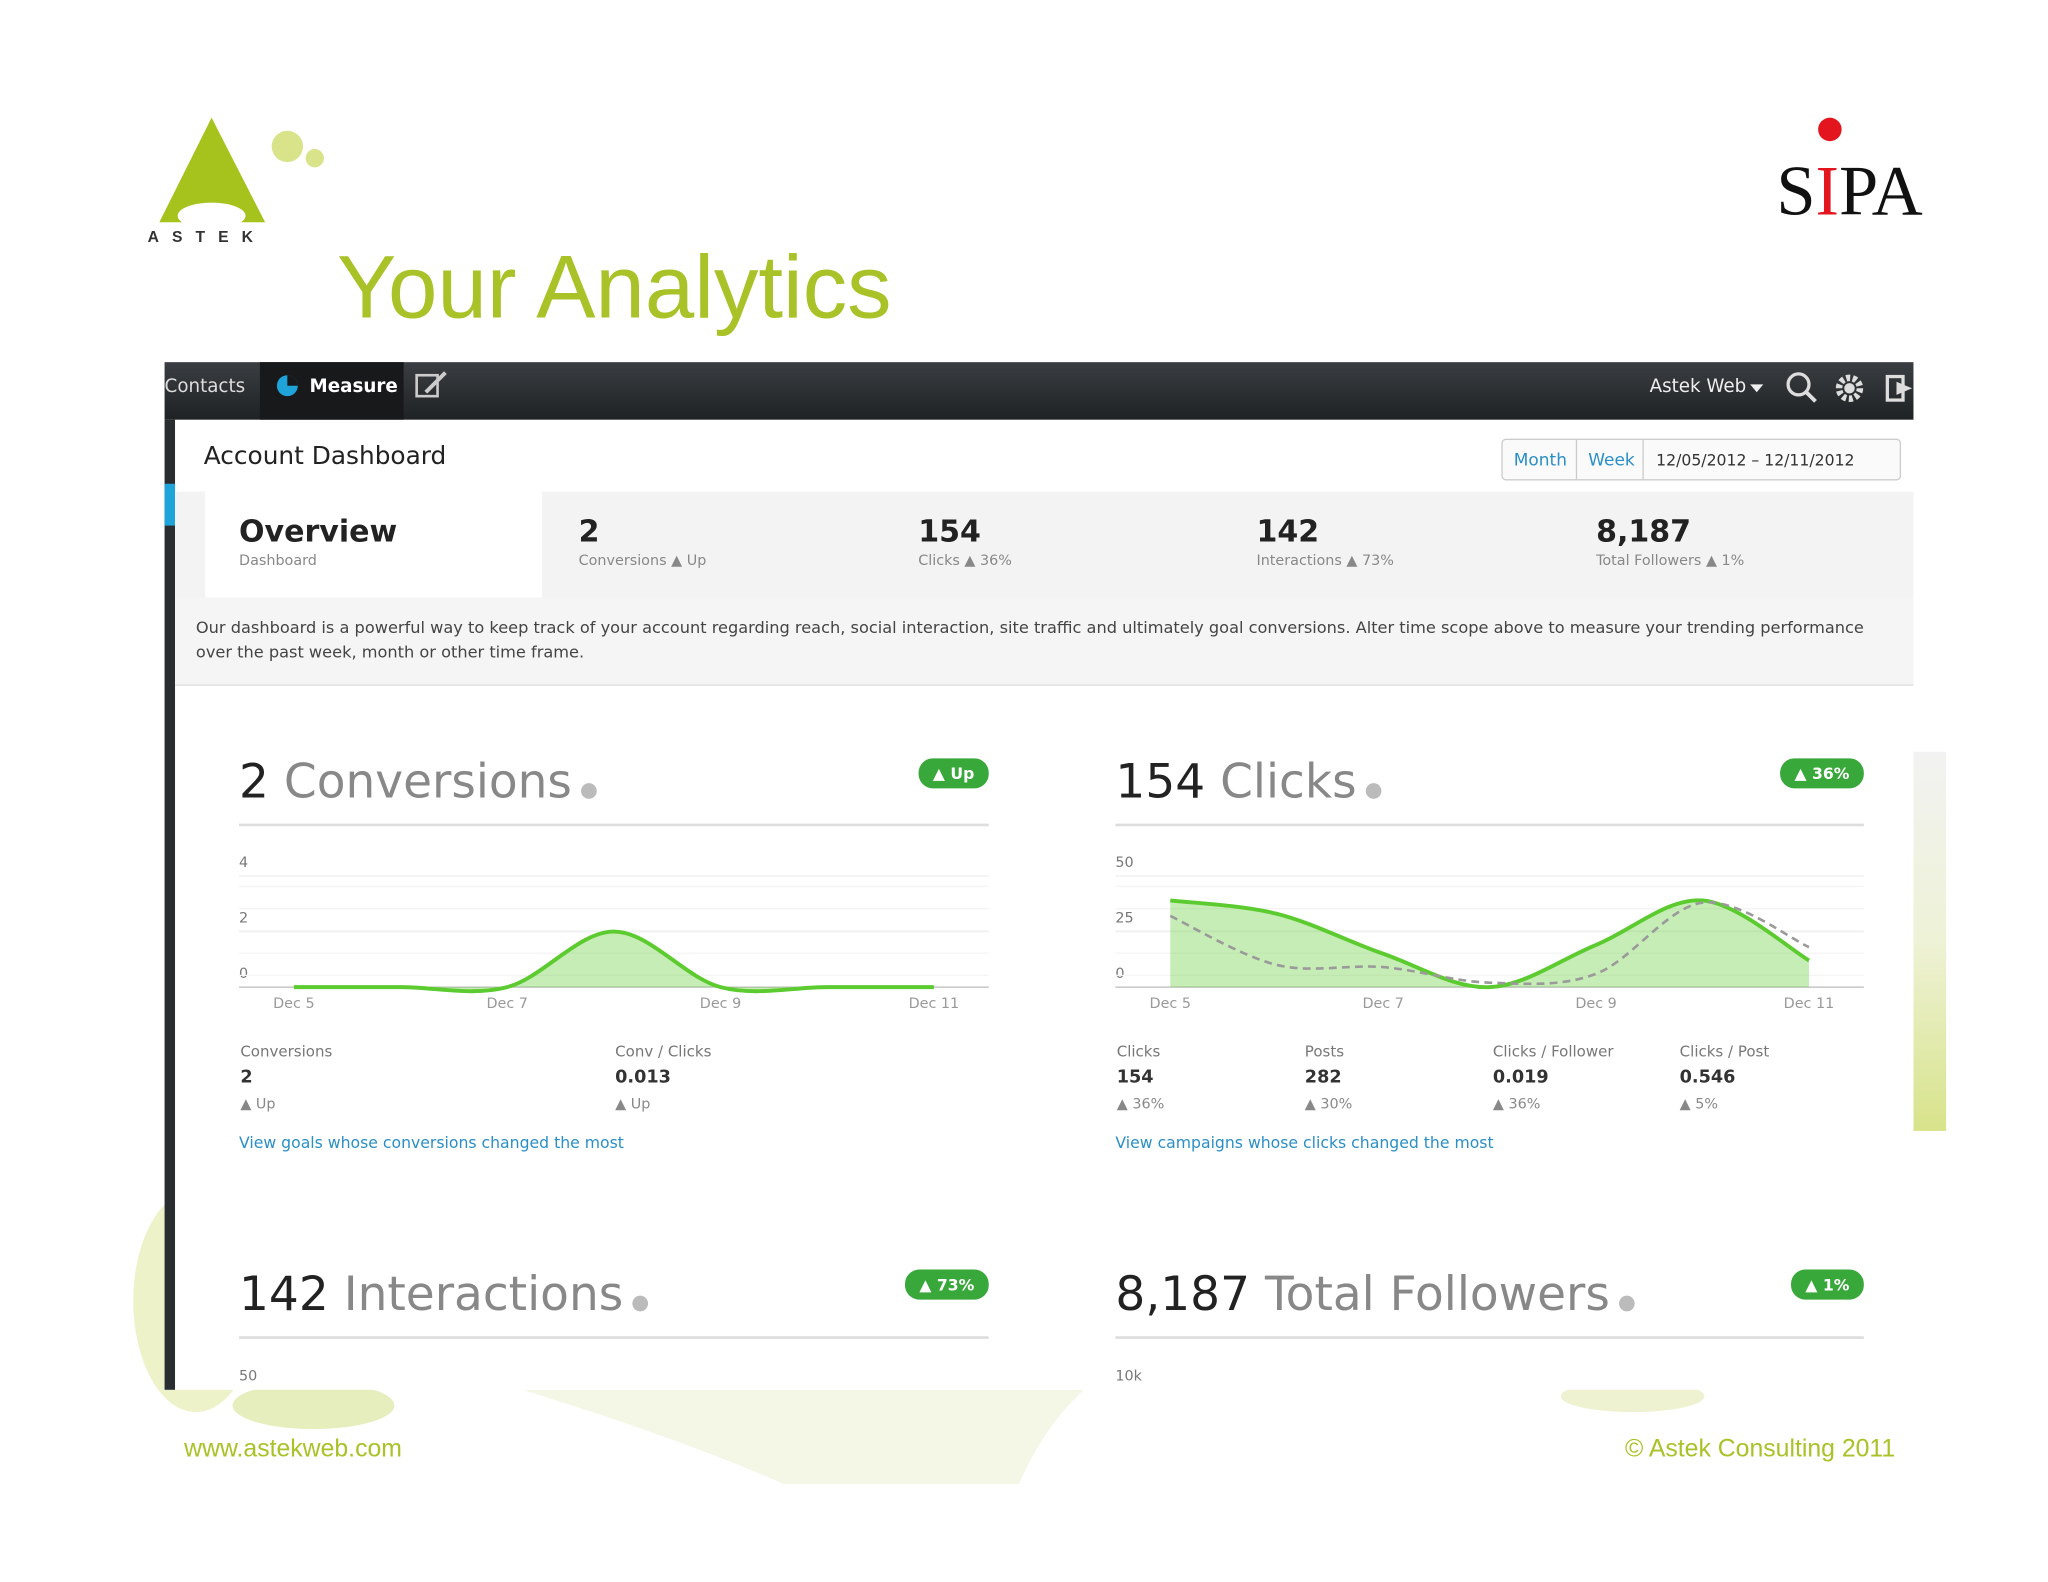  What do you see at coordinates (1324, 1051) in the screenshot?
I see `stat-label: Posts` at bounding box center [1324, 1051].